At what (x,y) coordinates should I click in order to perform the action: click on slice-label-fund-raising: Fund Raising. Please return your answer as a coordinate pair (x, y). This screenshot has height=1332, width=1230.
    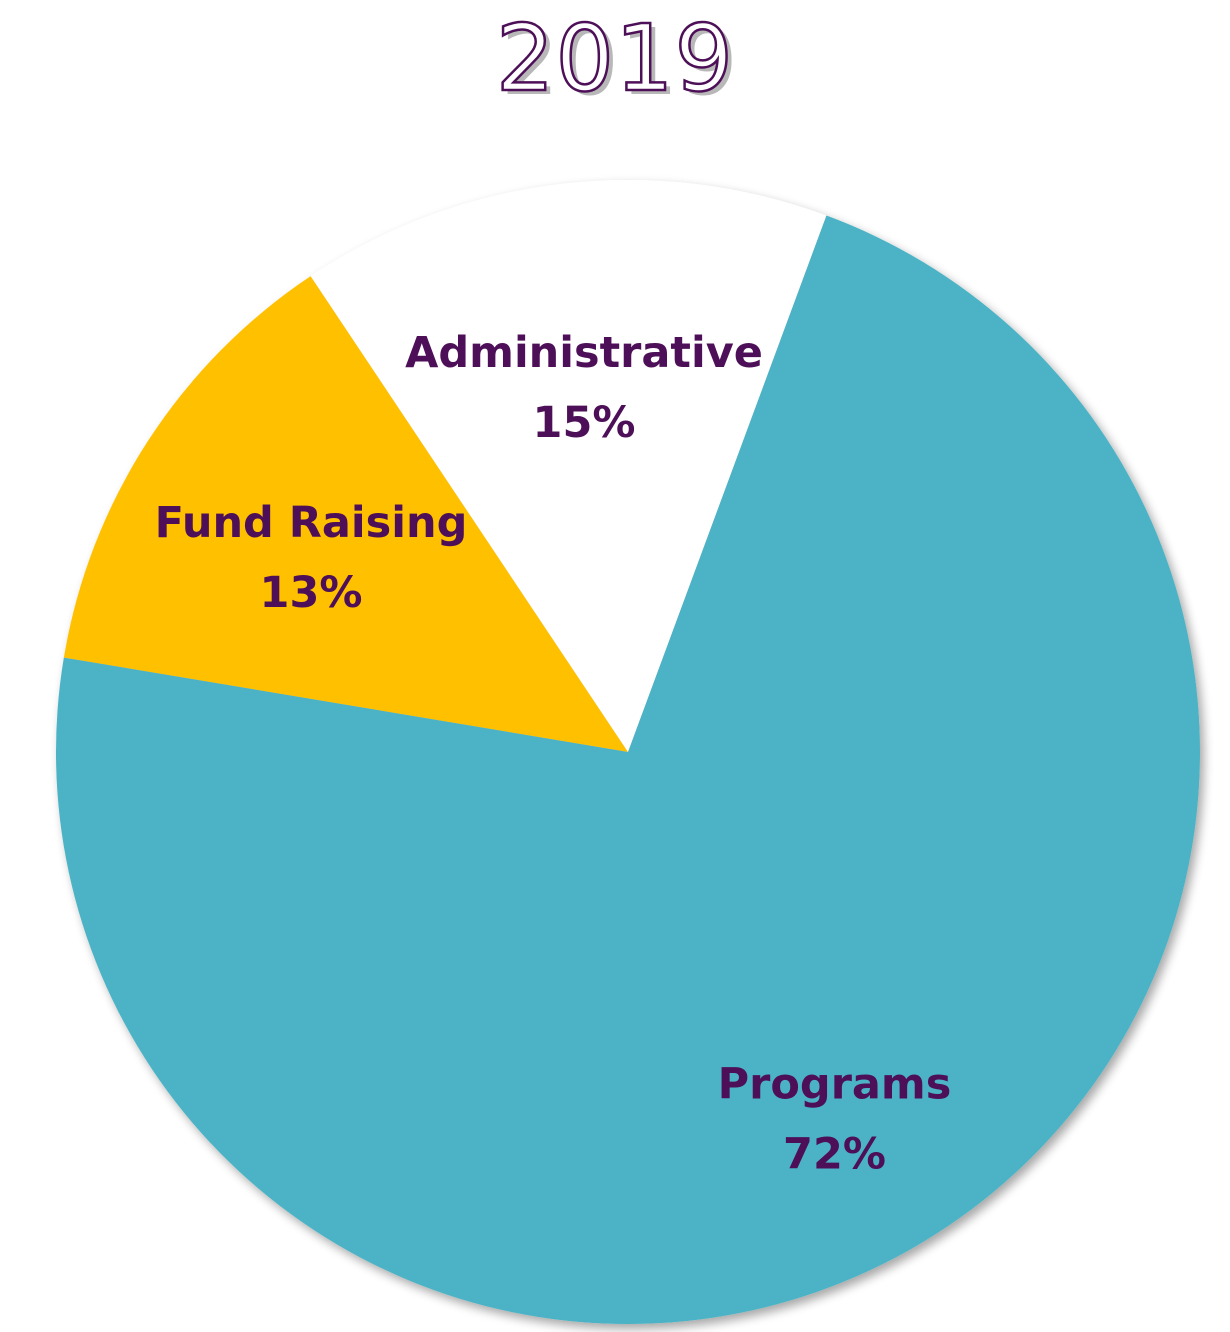
    Looking at the image, I should click on (311, 523).